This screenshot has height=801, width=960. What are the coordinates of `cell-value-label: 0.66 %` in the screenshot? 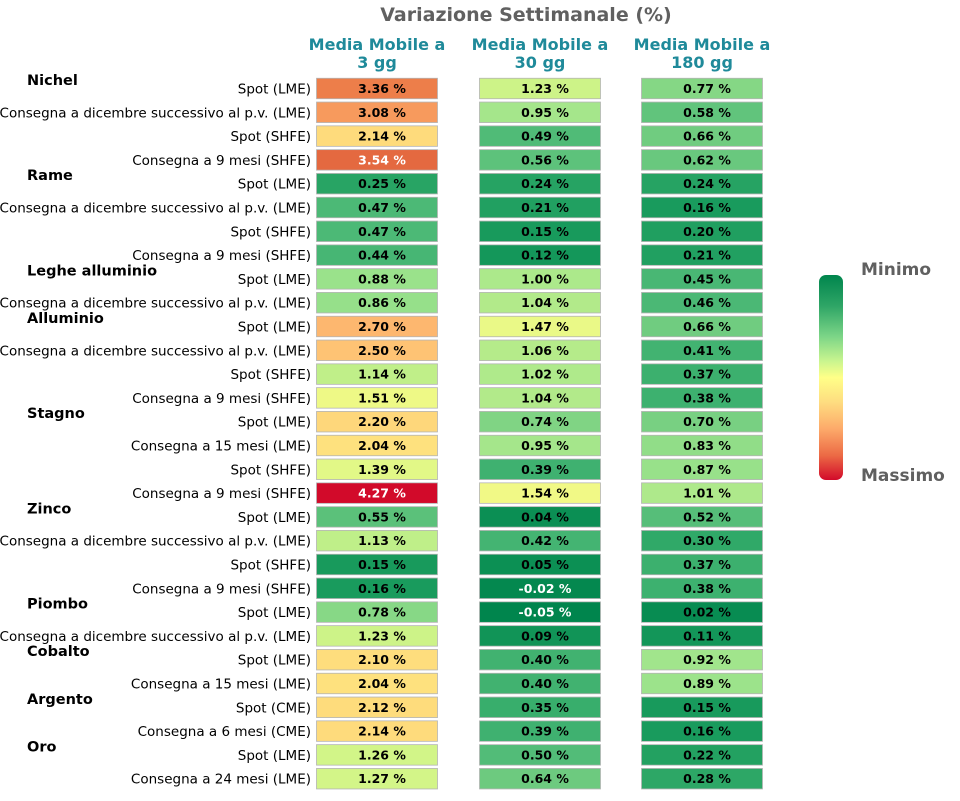 It's located at (707, 326).